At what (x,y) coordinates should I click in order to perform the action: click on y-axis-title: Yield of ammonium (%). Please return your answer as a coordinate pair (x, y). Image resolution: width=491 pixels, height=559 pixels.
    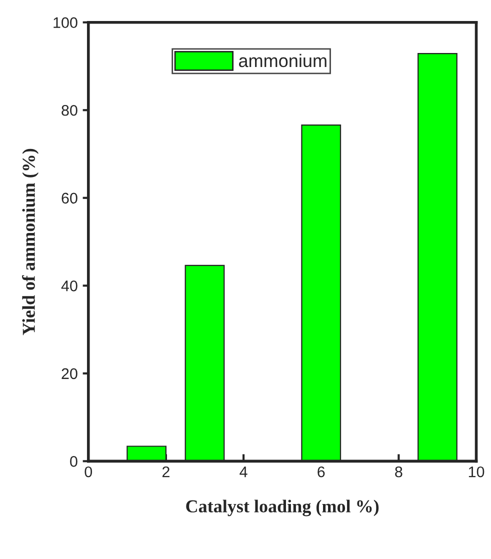
    Looking at the image, I should click on (30, 242).